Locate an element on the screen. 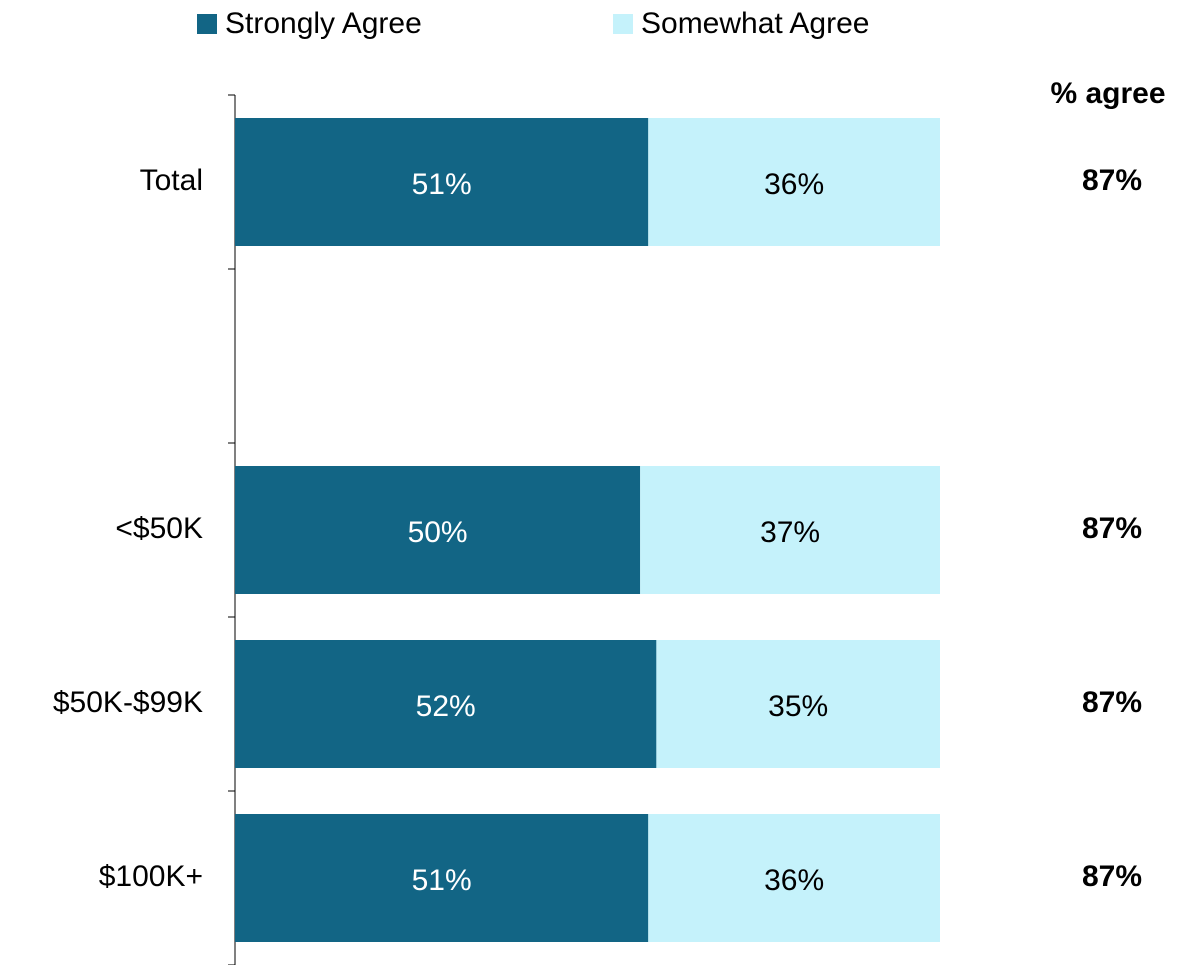 The image size is (1200, 965). totals-header: % agree is located at coordinates (1107, 93).